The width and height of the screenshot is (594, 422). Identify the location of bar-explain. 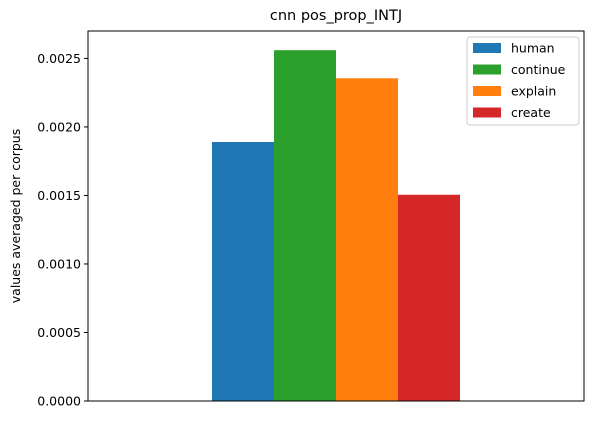
(367, 240).